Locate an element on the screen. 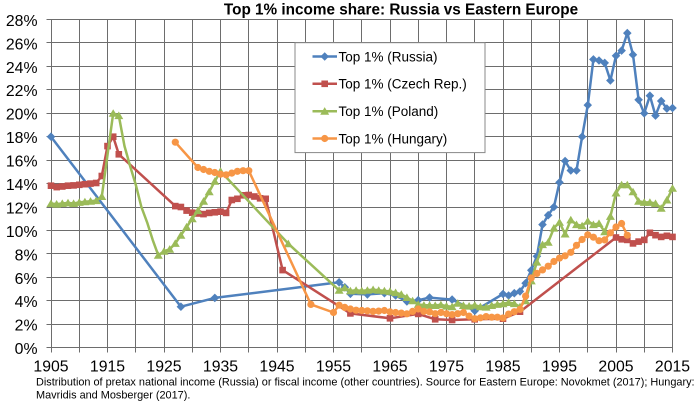 This screenshot has height=409, width=700. svg-text: 16% is located at coordinates (22, 162).